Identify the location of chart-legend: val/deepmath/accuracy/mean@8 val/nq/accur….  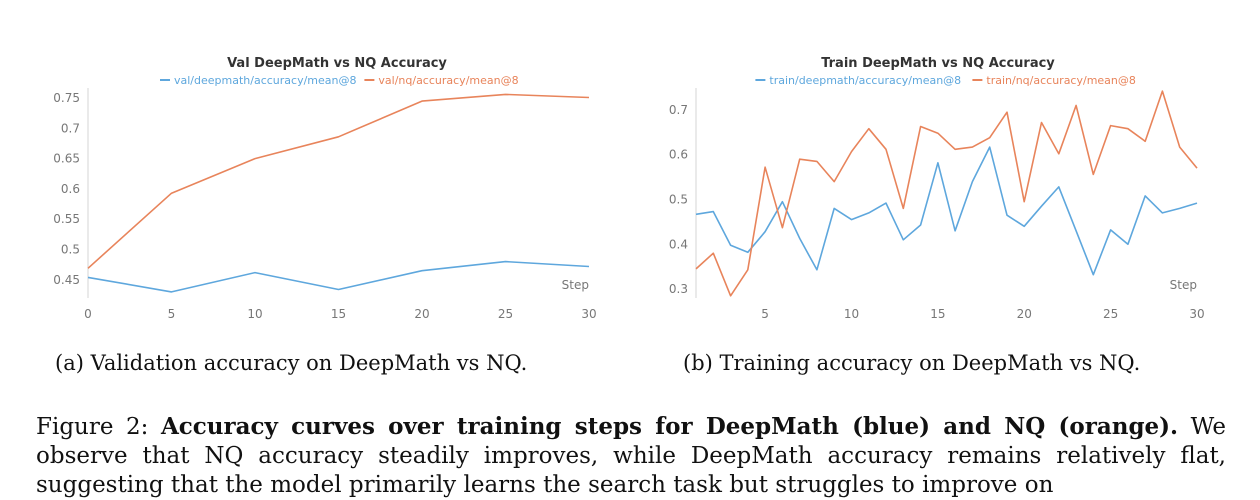
(339, 80).